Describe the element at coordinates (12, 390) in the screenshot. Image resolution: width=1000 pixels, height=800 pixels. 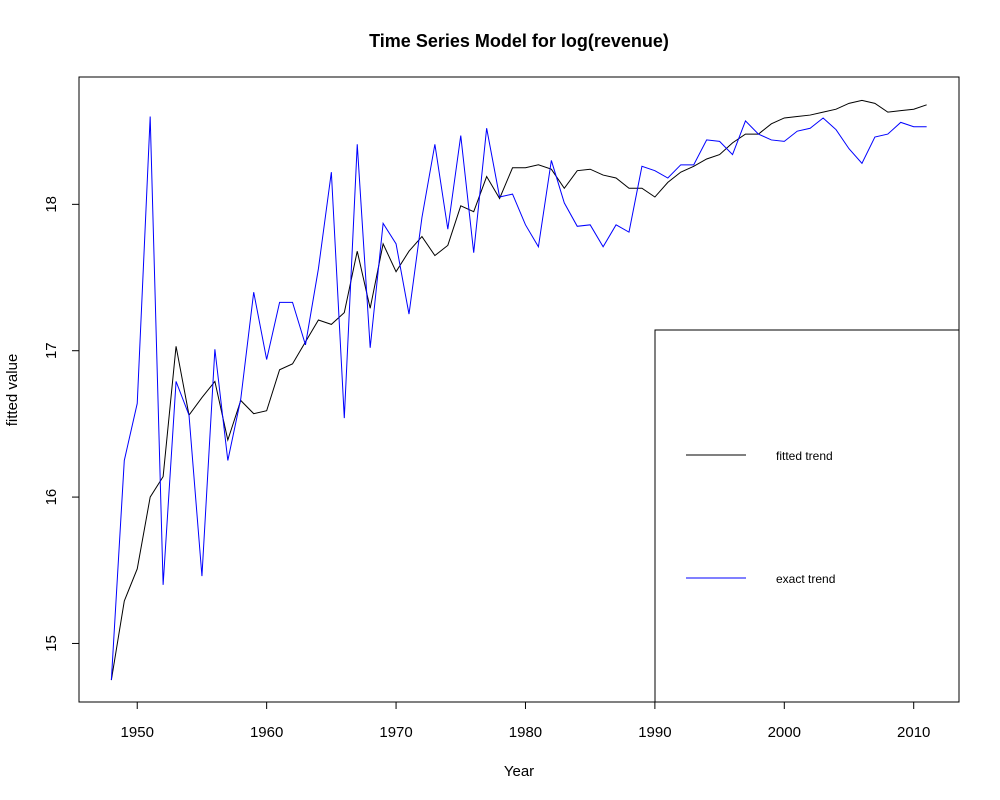
I see `y-axis-title: fitted value` at that location.